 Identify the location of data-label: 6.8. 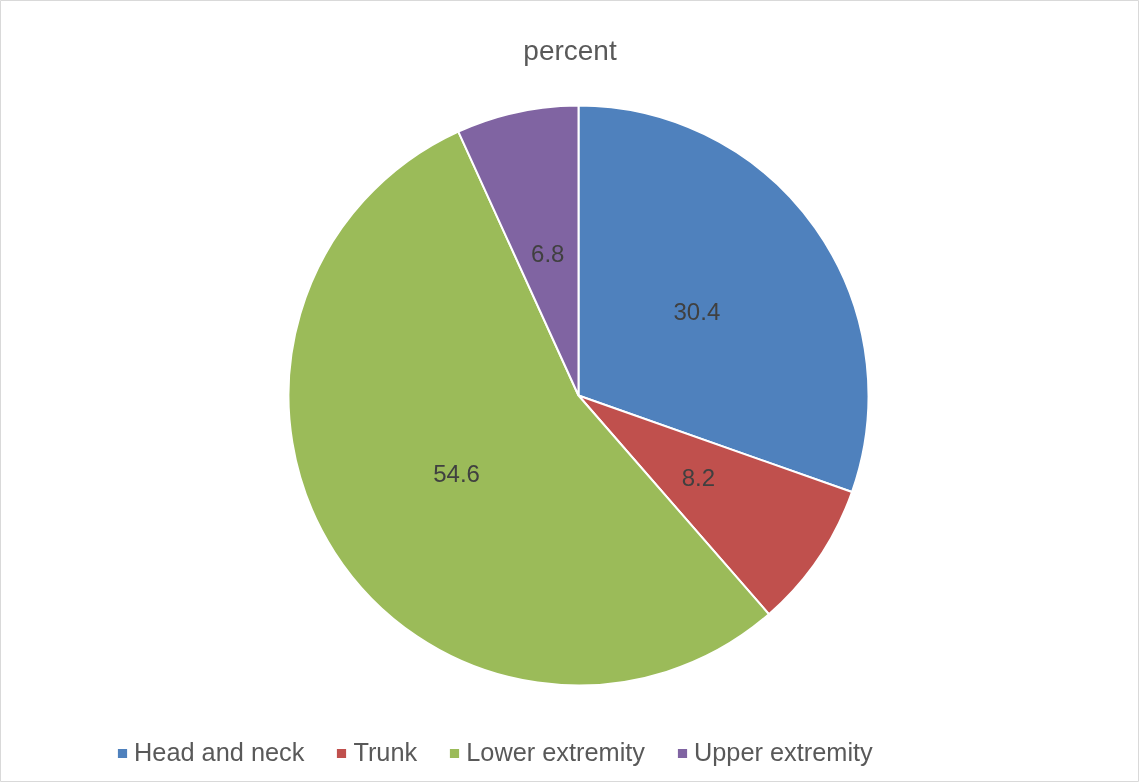
(548, 254).